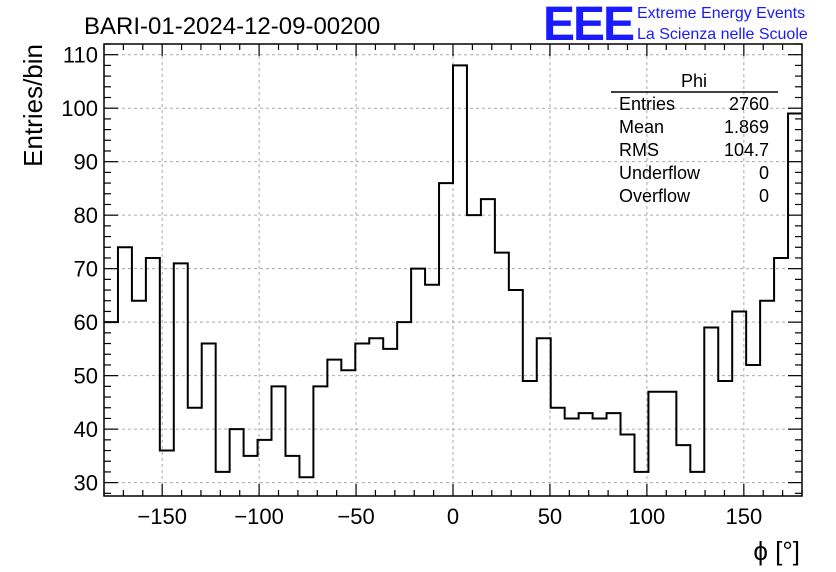  Describe the element at coordinates (743, 516) in the screenshot. I see `x-tick-label: 150` at that location.